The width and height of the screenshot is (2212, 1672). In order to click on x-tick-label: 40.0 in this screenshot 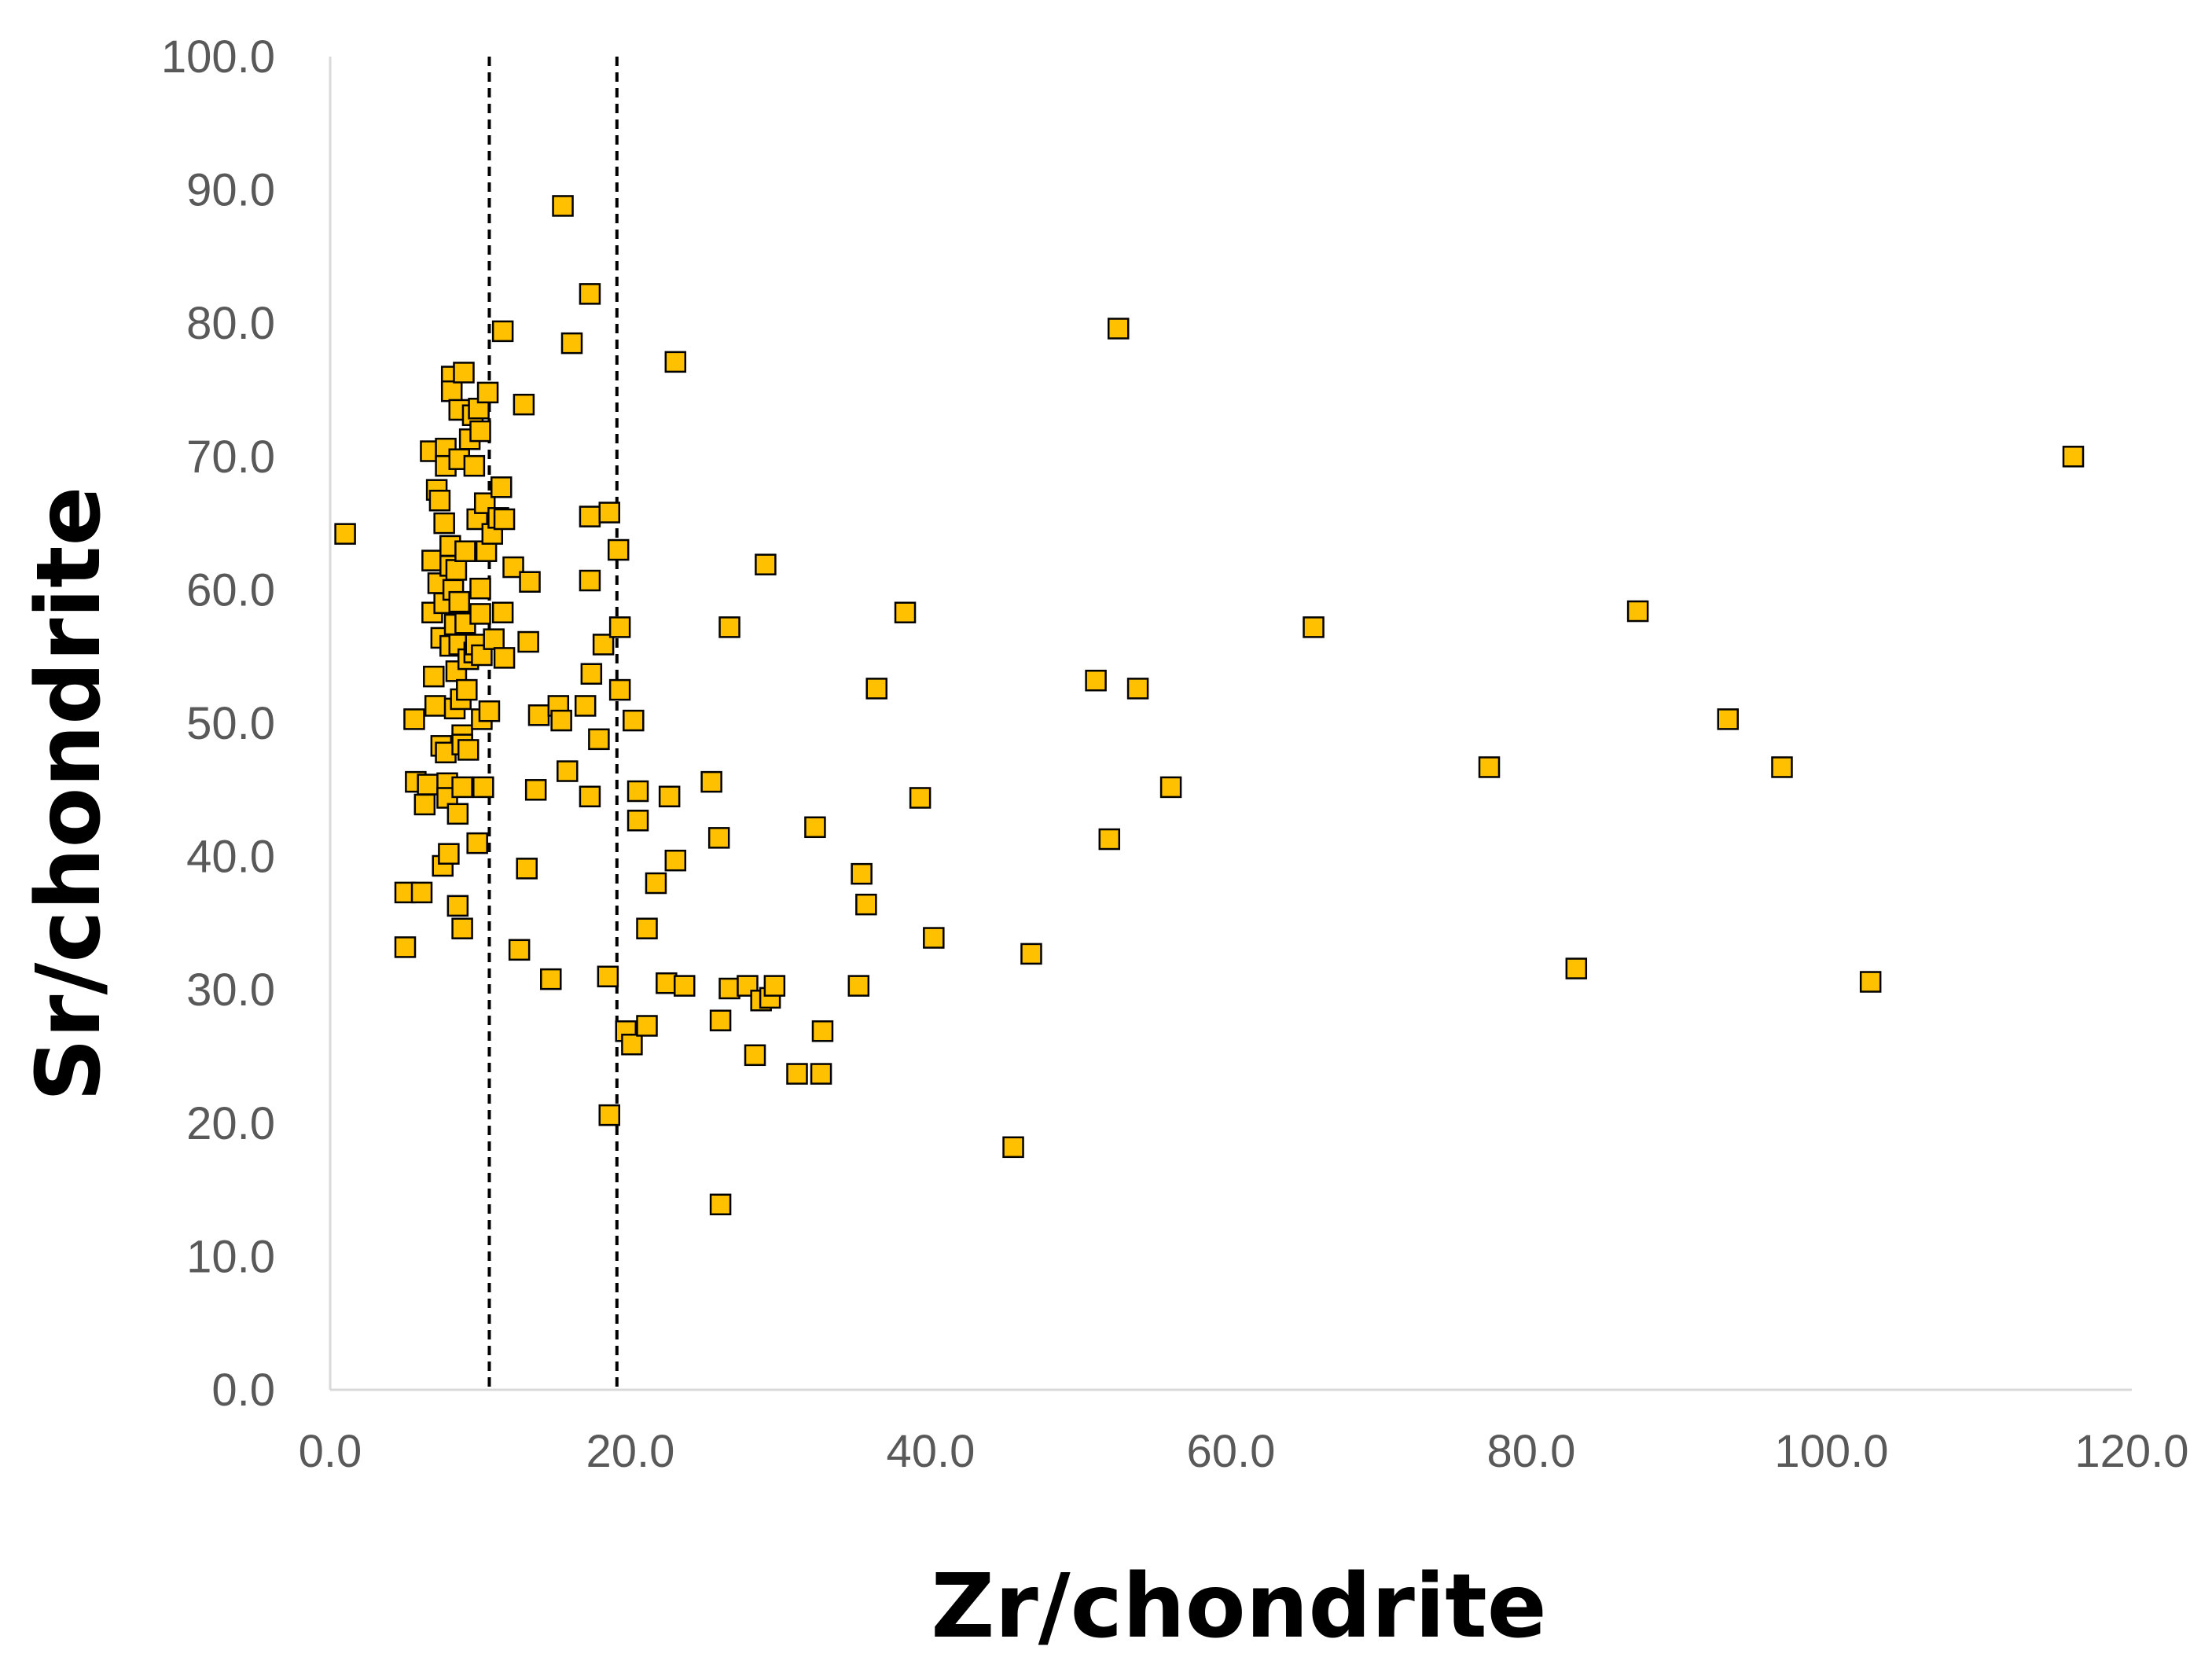, I will do `click(931, 1451)`.